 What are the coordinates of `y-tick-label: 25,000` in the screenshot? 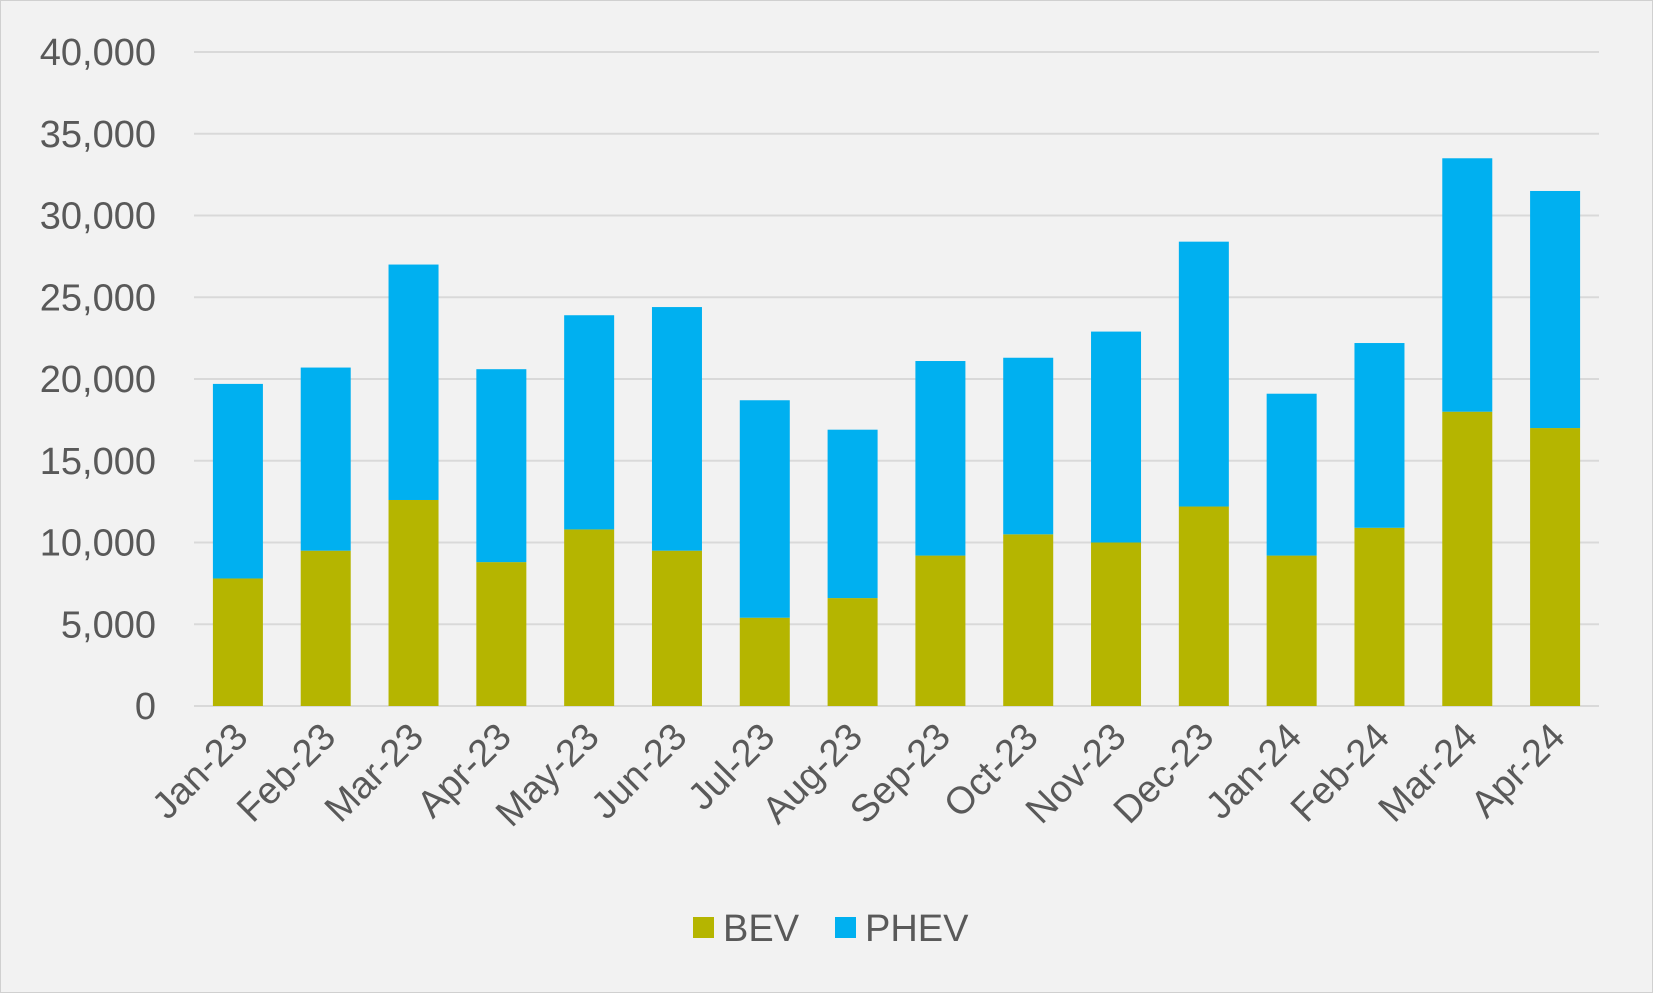 It's located at (98, 298).